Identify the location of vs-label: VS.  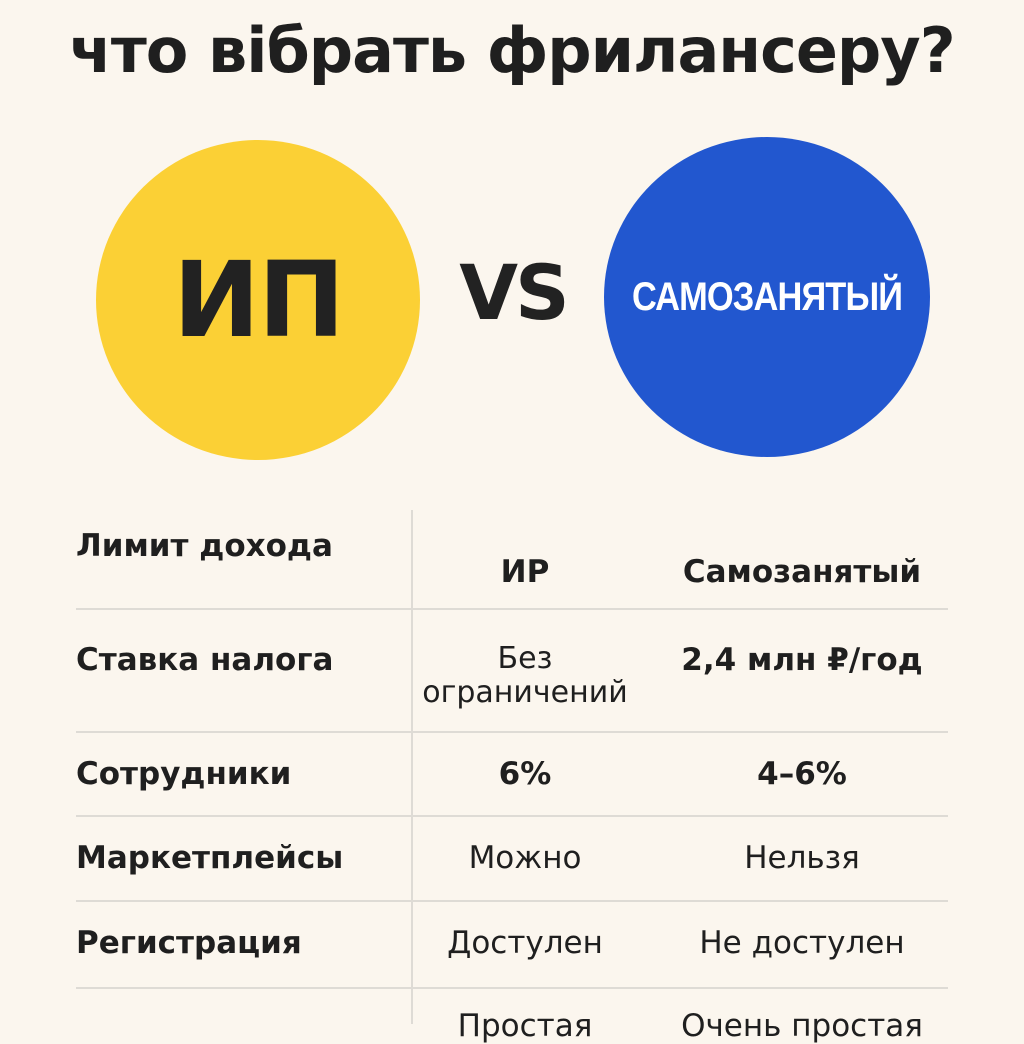
(514, 292).